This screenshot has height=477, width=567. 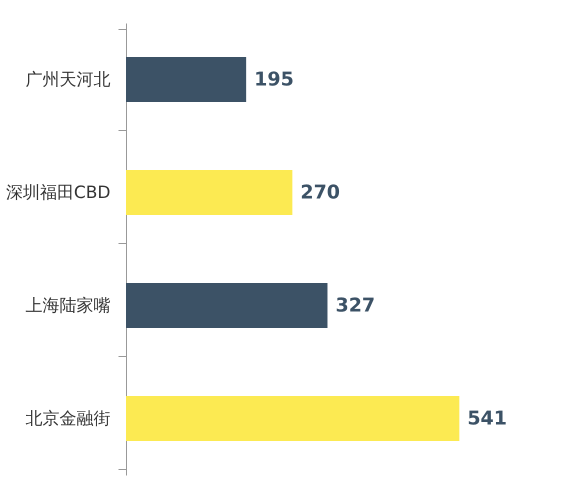 What do you see at coordinates (320, 193) in the screenshot?
I see `data-label: 270` at bounding box center [320, 193].